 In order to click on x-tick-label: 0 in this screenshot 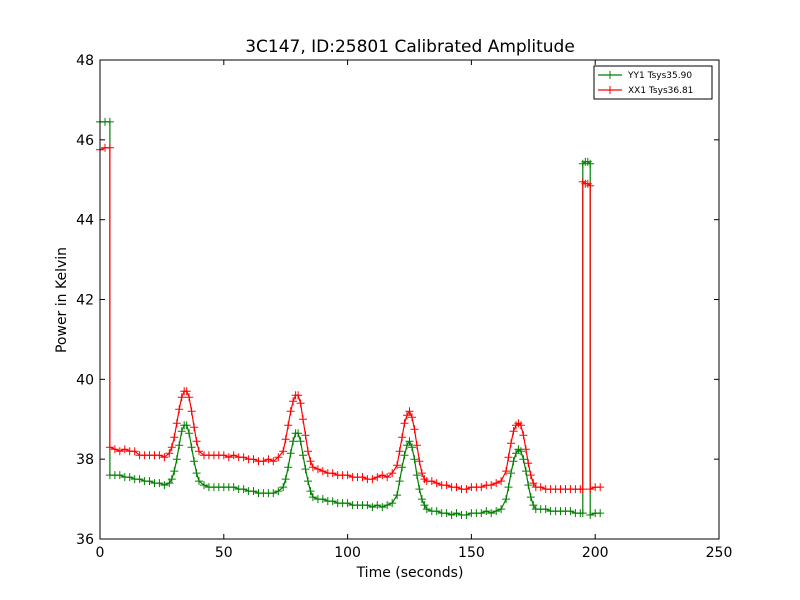, I will do `click(100, 553)`.